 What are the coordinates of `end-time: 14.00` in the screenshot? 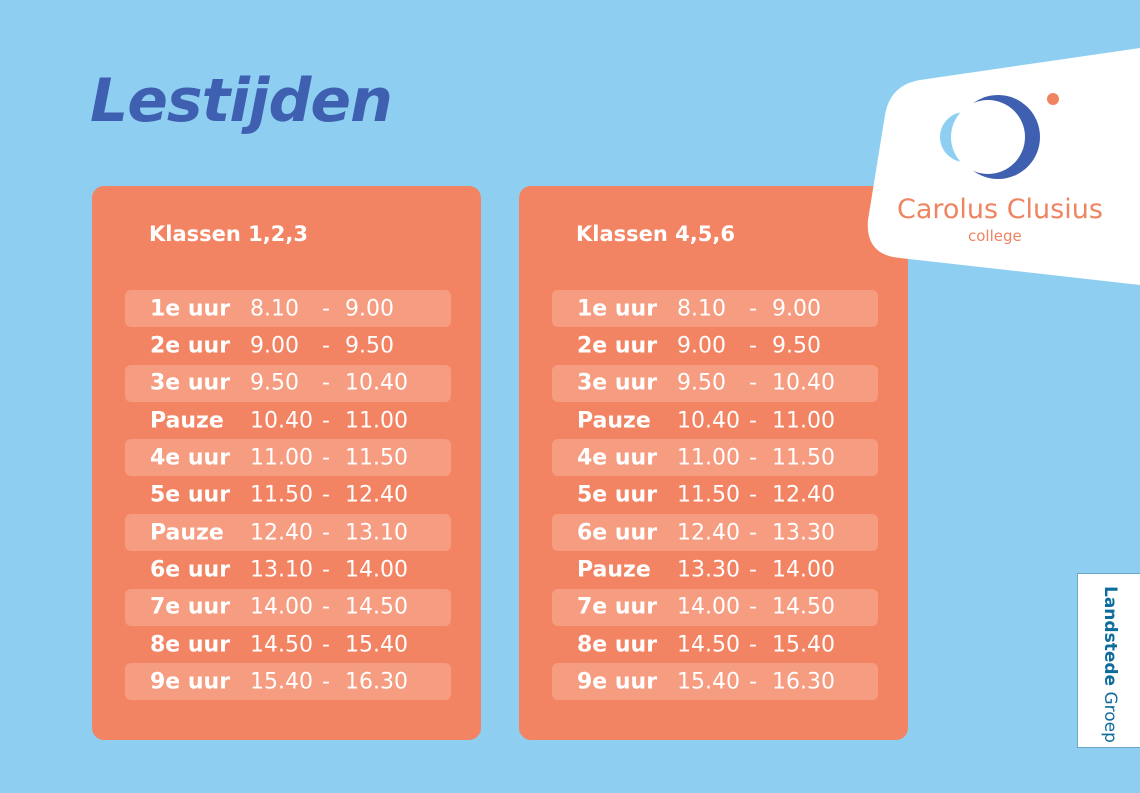 It's located at (803, 570).